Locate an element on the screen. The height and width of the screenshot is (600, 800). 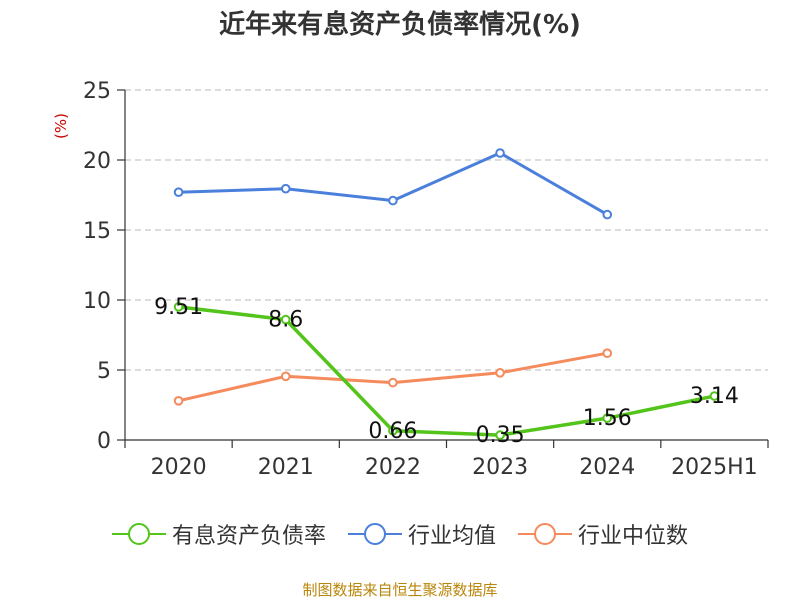
x-tick-label: 2021 is located at coordinates (286, 467).